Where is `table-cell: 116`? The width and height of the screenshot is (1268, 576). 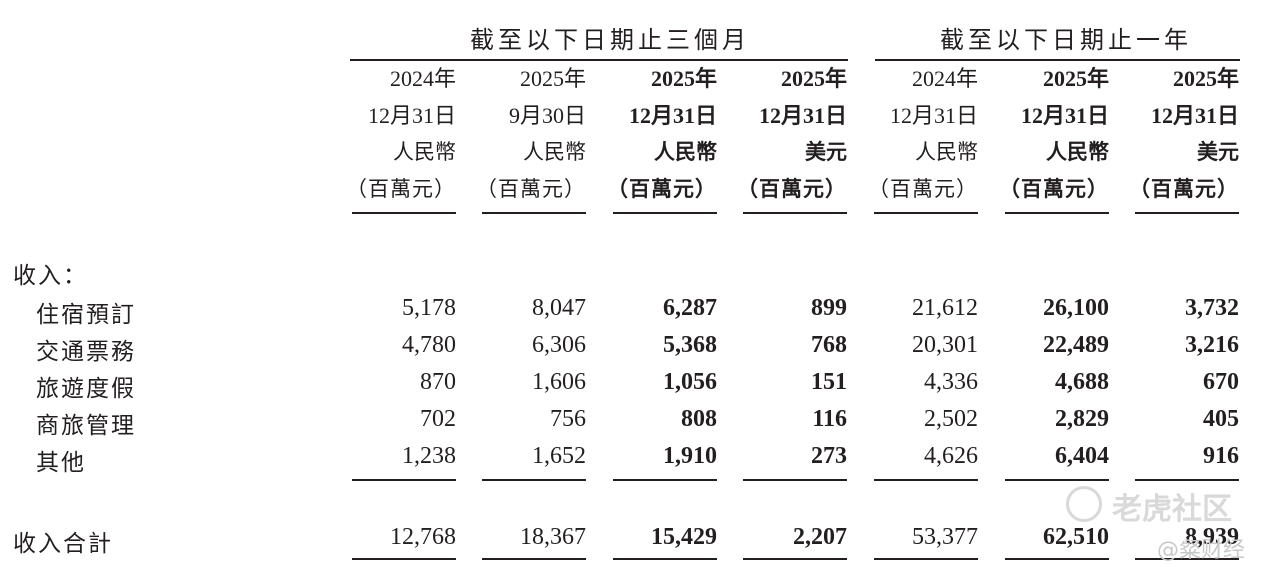
table-cell: 116 is located at coordinates (829, 419).